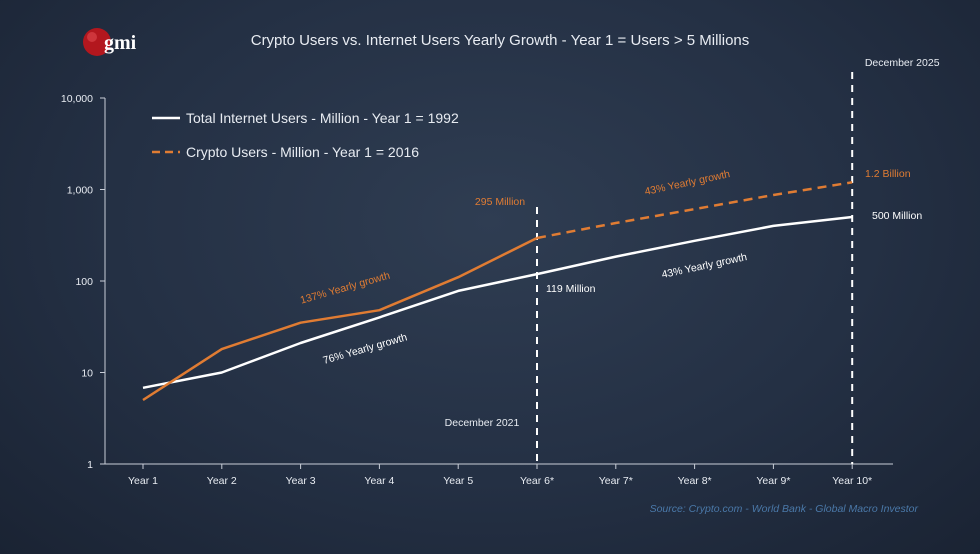  I want to click on x-tick-label: Year 5, so click(458, 481).